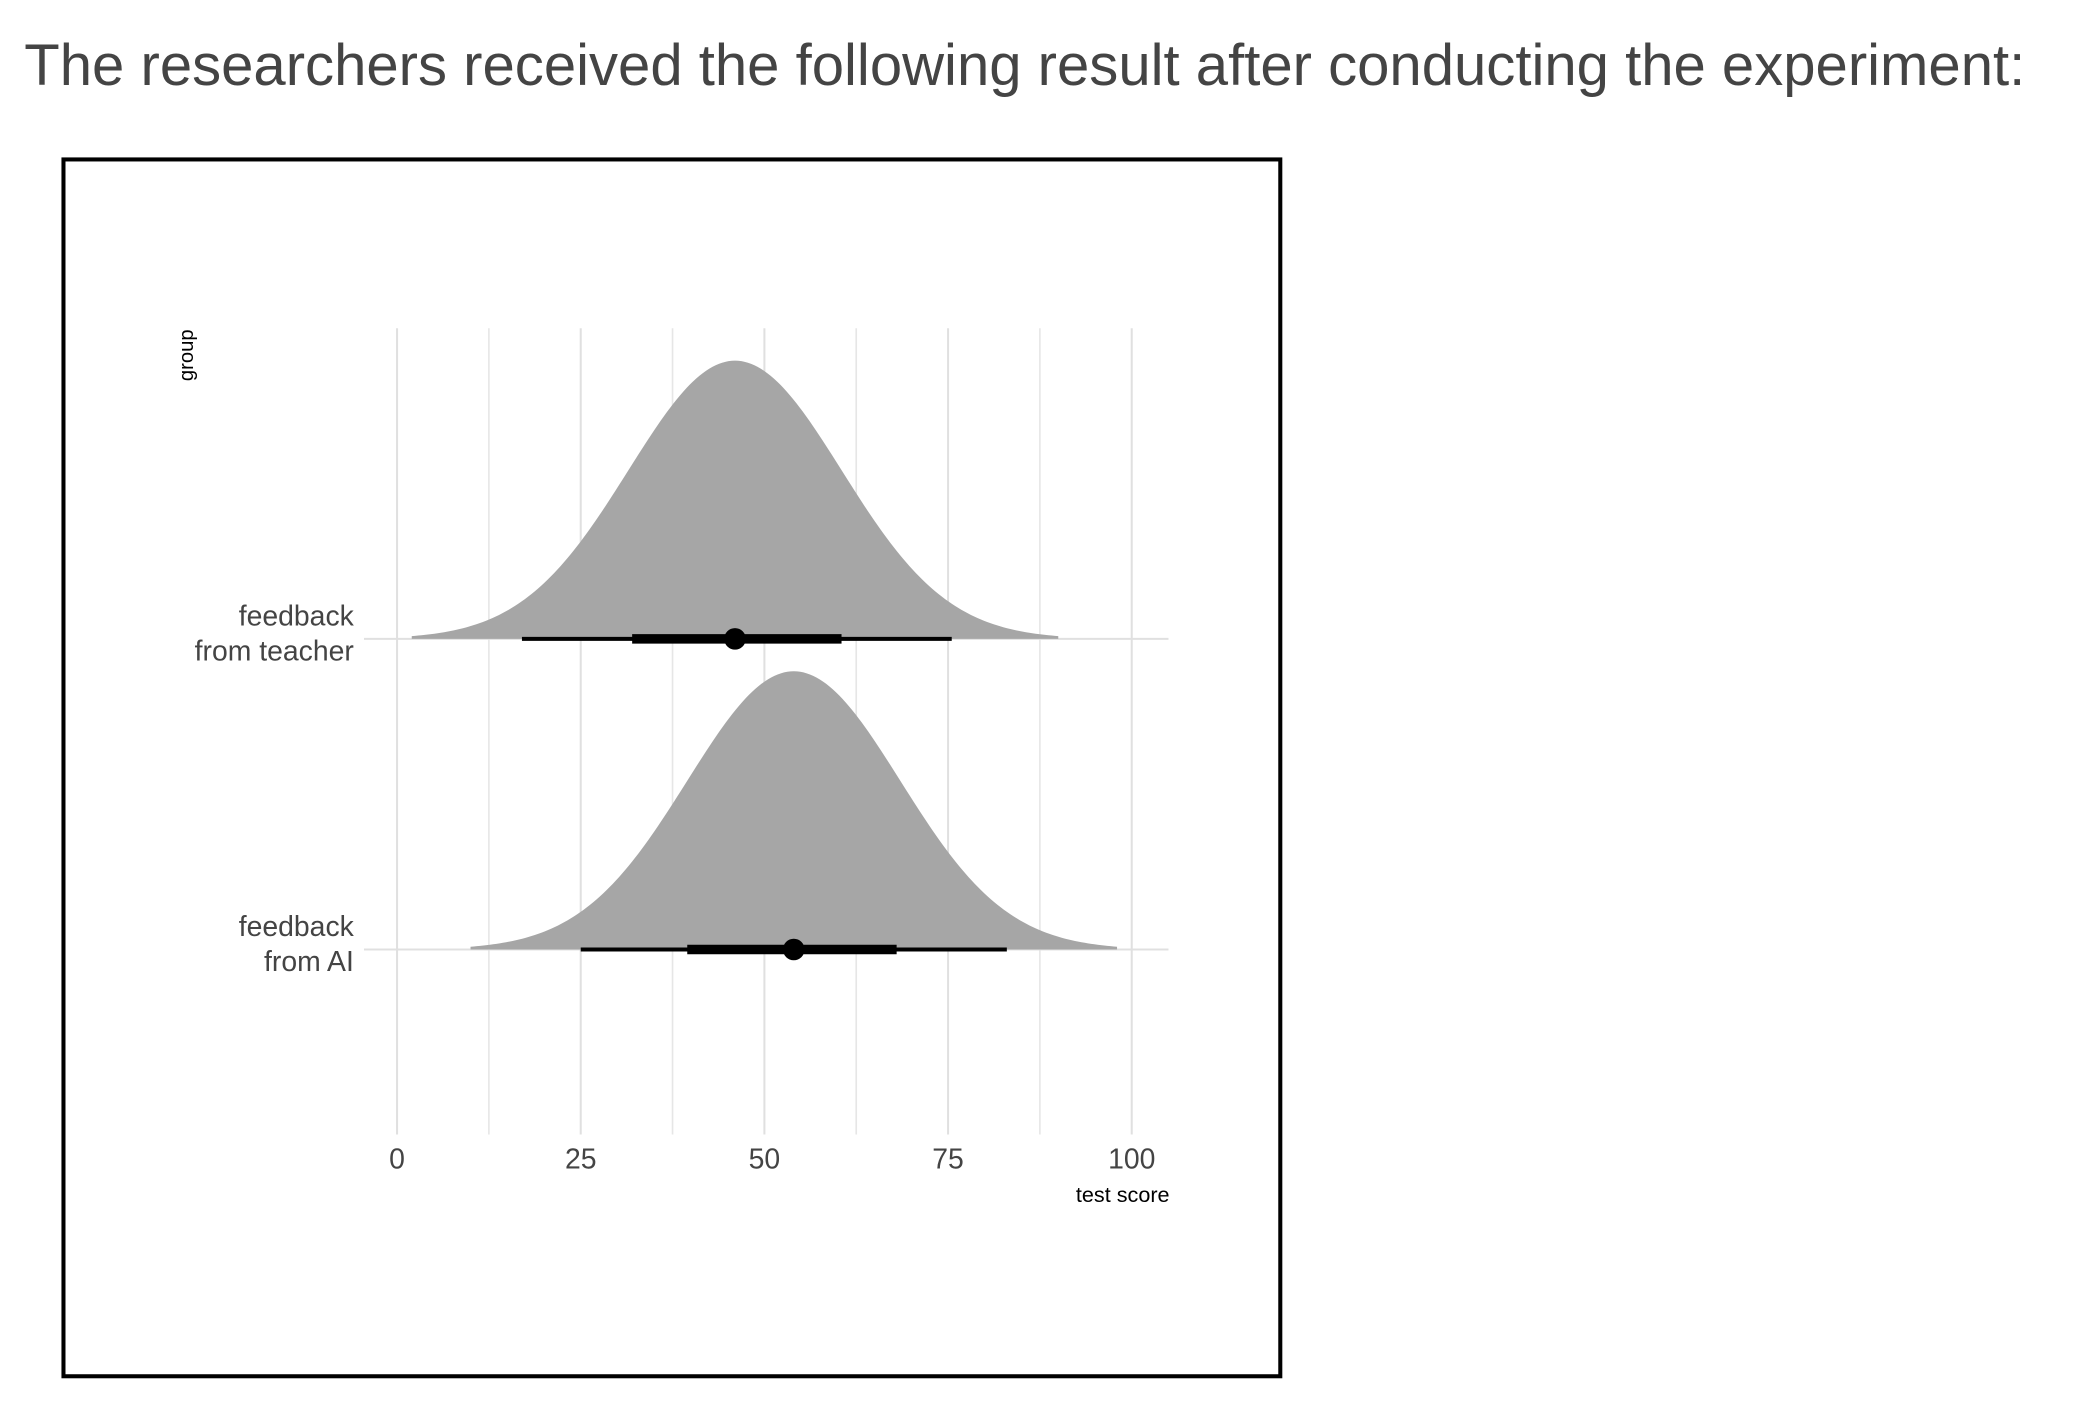  What do you see at coordinates (581, 1159) in the screenshot?
I see `x-tick-label: 25` at bounding box center [581, 1159].